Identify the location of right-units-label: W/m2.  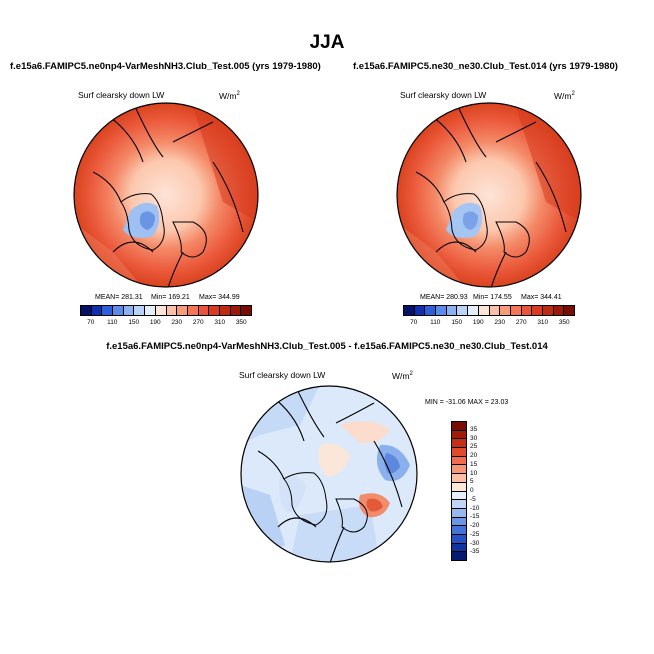
(564, 96).